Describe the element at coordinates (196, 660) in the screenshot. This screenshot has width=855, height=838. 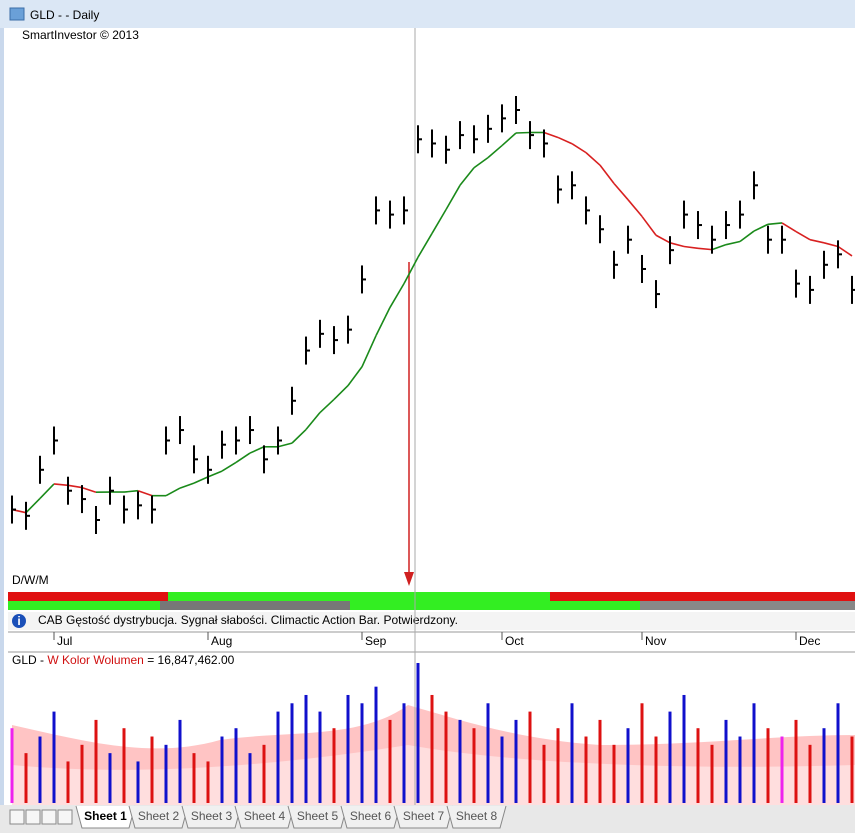
I see `volume-value: 16,847,462.00` at that location.